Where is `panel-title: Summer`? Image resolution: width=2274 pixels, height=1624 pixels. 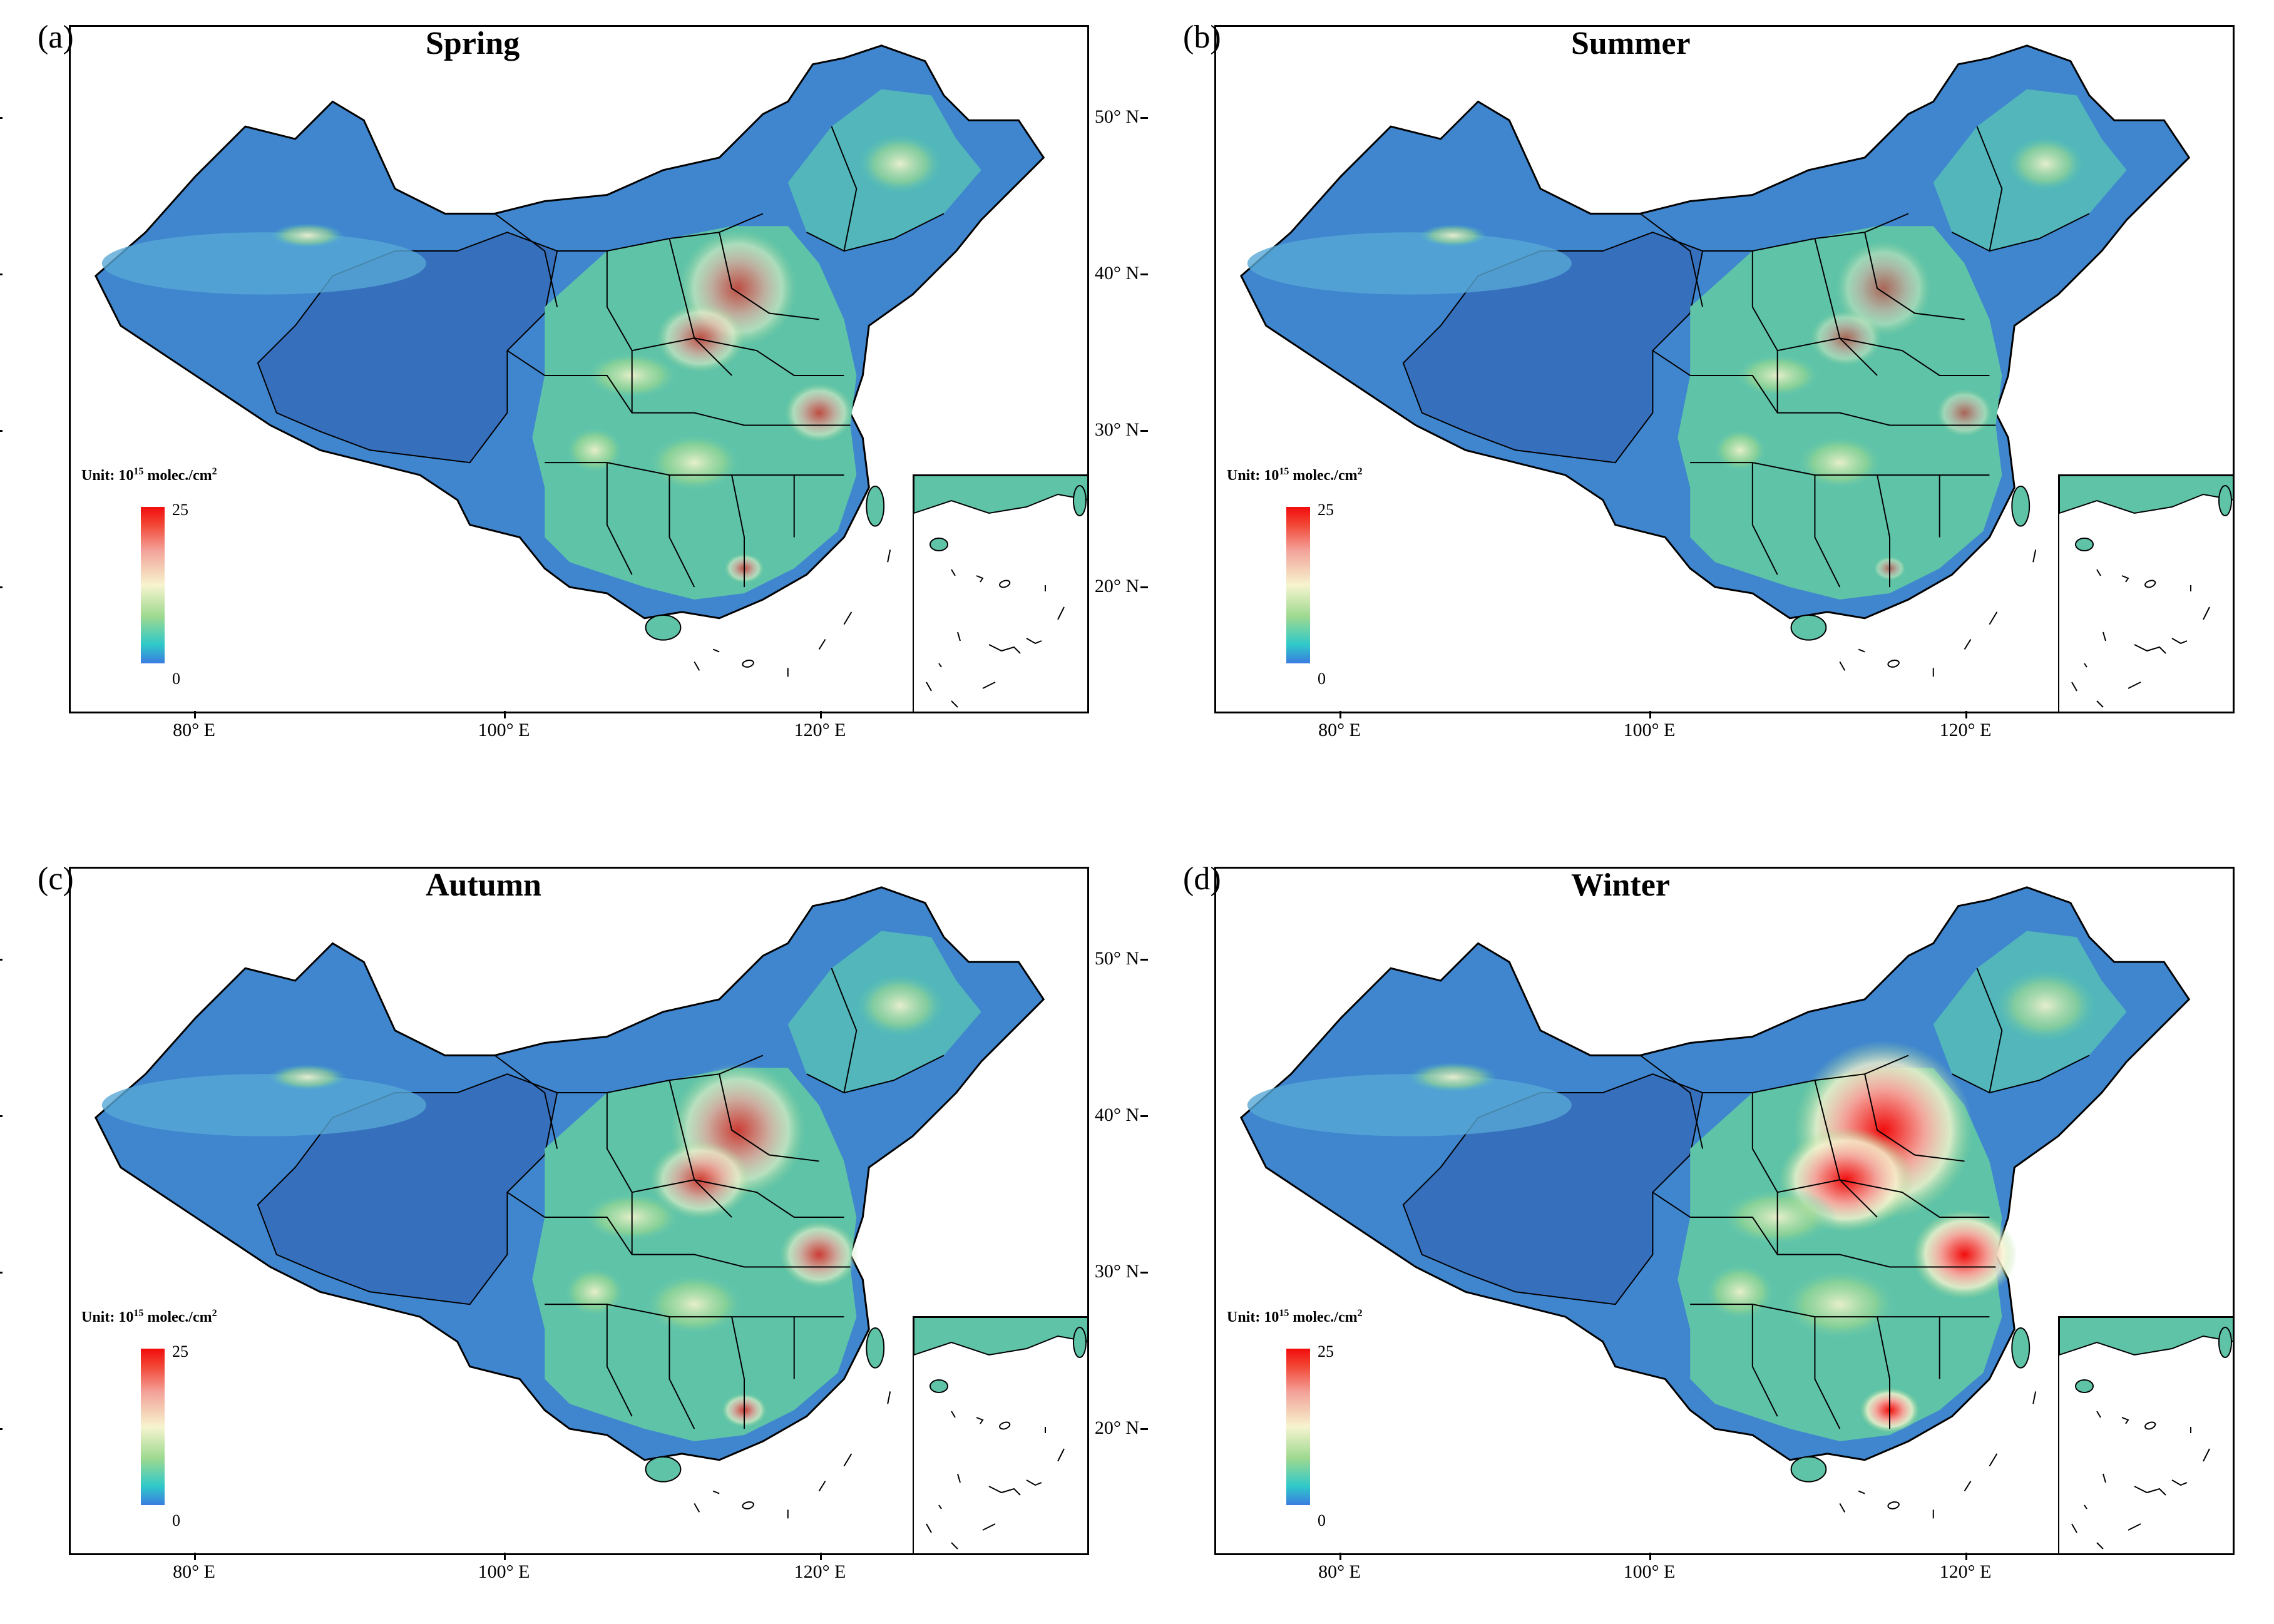 panel-title: Summer is located at coordinates (1631, 43).